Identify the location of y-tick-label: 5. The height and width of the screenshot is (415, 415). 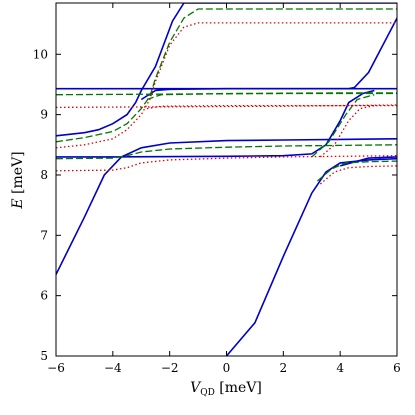
(44, 356).